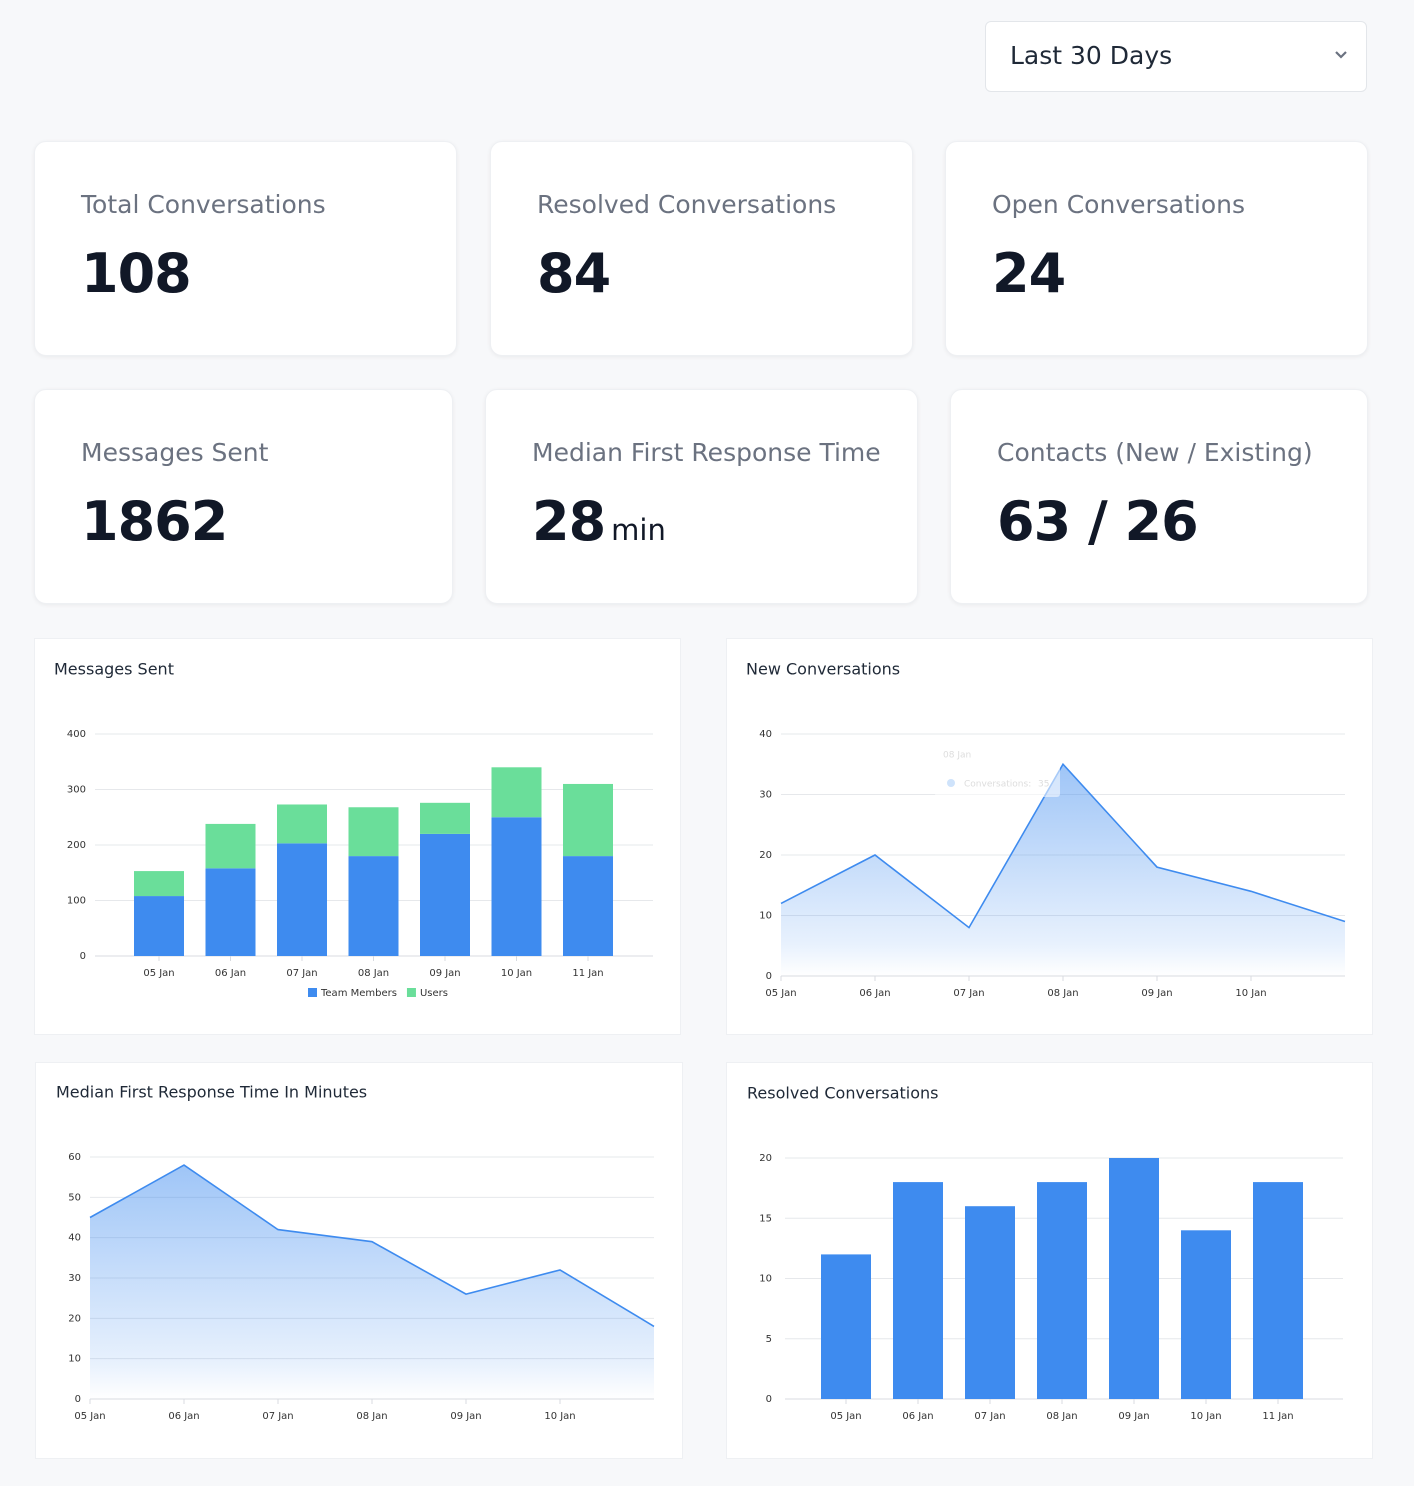  Describe the element at coordinates (769, 1339) in the screenshot. I see `y-tick-label: 5` at that location.